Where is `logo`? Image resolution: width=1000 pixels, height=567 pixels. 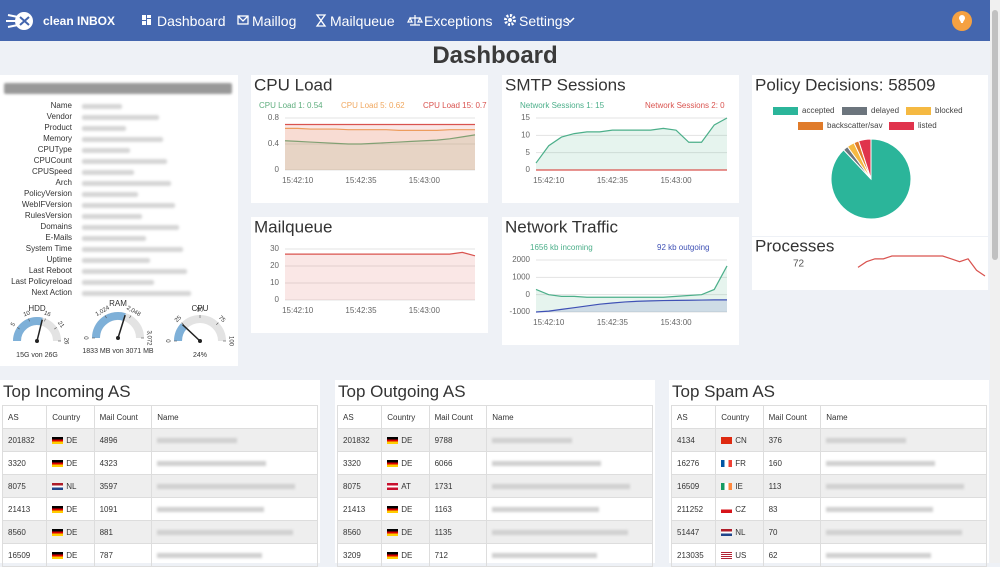
logo is located at coordinates (19, 21).